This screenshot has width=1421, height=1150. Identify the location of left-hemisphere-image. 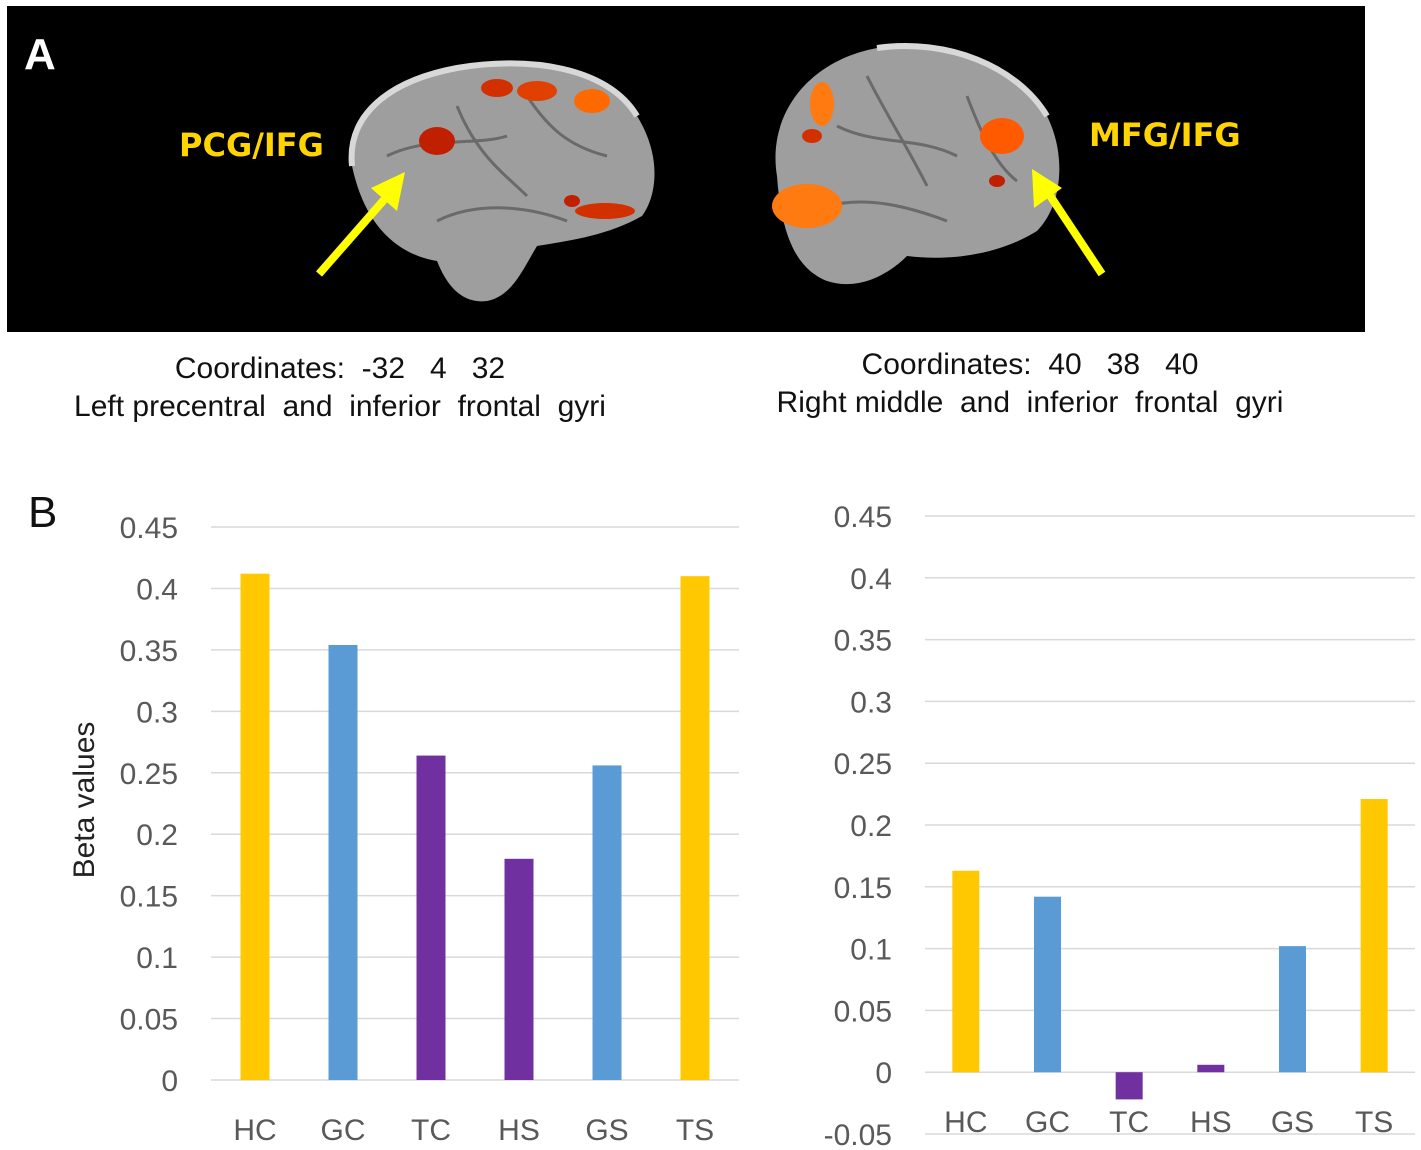
(501, 181).